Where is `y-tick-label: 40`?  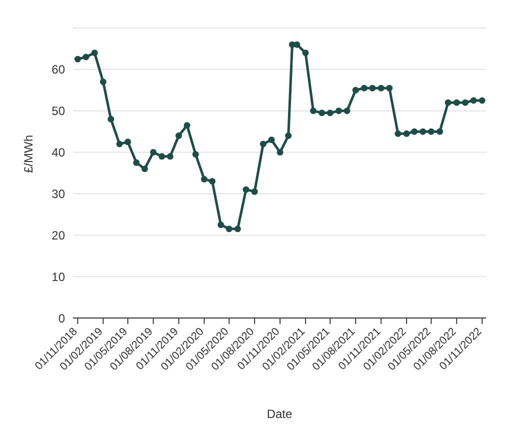
y-tick-label: 40 is located at coordinates (59, 153).